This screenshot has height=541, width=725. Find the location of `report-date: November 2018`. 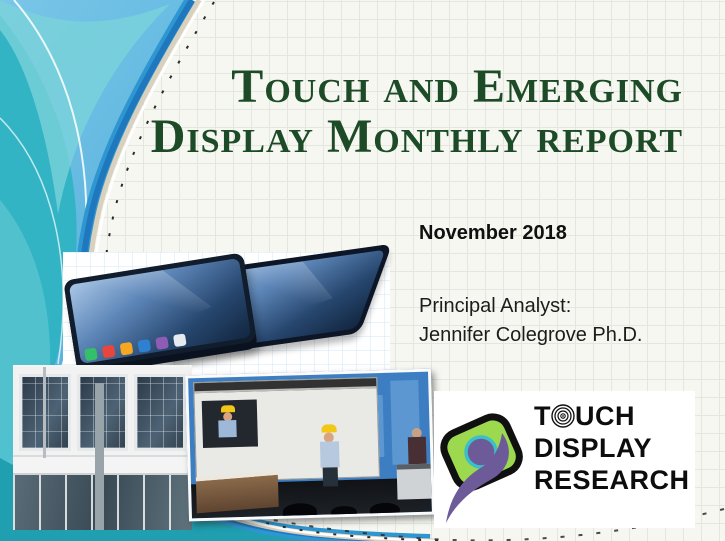

report-date: November 2018 is located at coordinates (493, 233).